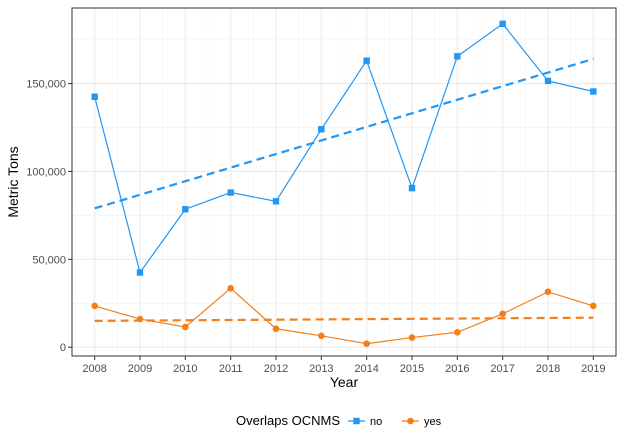  Describe the element at coordinates (593, 369) in the screenshot. I see `x-tick-label: 2019` at that location.